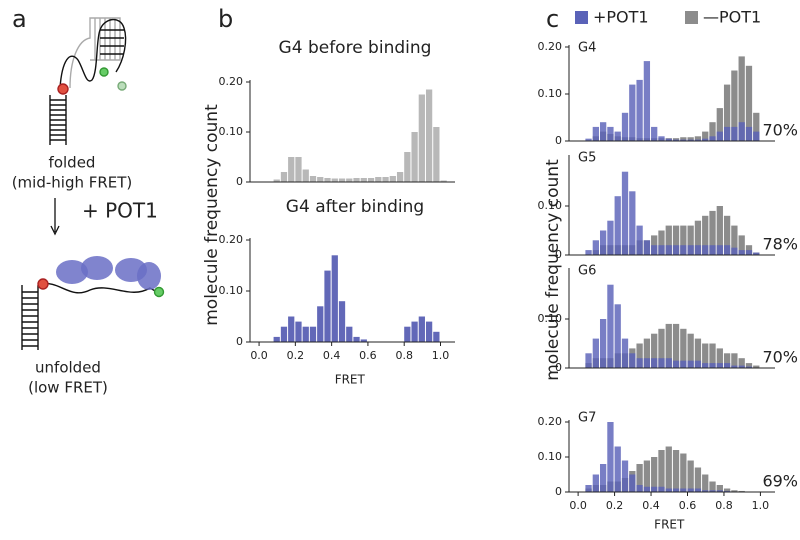  Describe the element at coordinates (231, 290) in the screenshot. I see `y-tick-label: 0.10` at that location.